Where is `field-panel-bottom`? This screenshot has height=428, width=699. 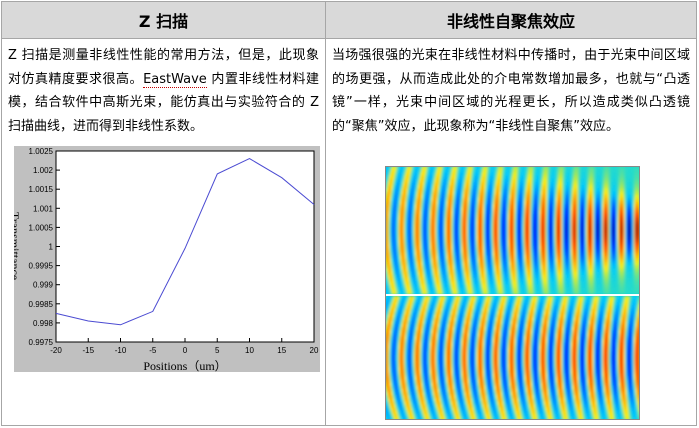 field-panel-bottom is located at coordinates (512, 358).